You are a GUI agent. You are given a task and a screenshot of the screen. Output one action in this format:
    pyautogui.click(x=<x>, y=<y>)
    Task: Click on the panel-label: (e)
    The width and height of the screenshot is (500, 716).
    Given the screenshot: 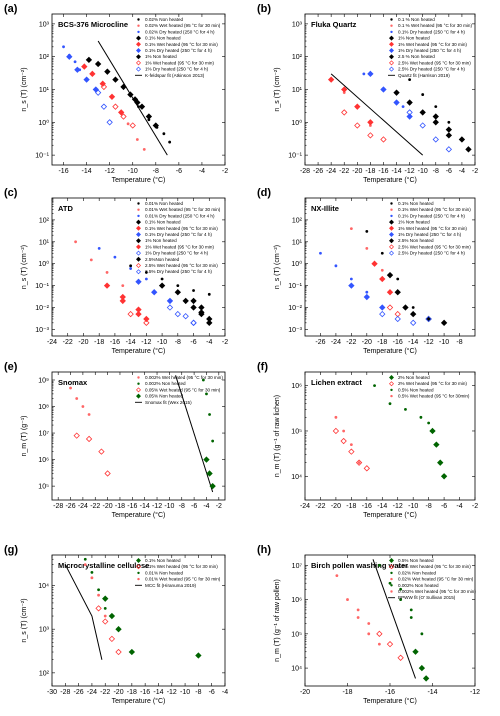 What is the action you would take?
    pyautogui.click(x=11, y=367)
    